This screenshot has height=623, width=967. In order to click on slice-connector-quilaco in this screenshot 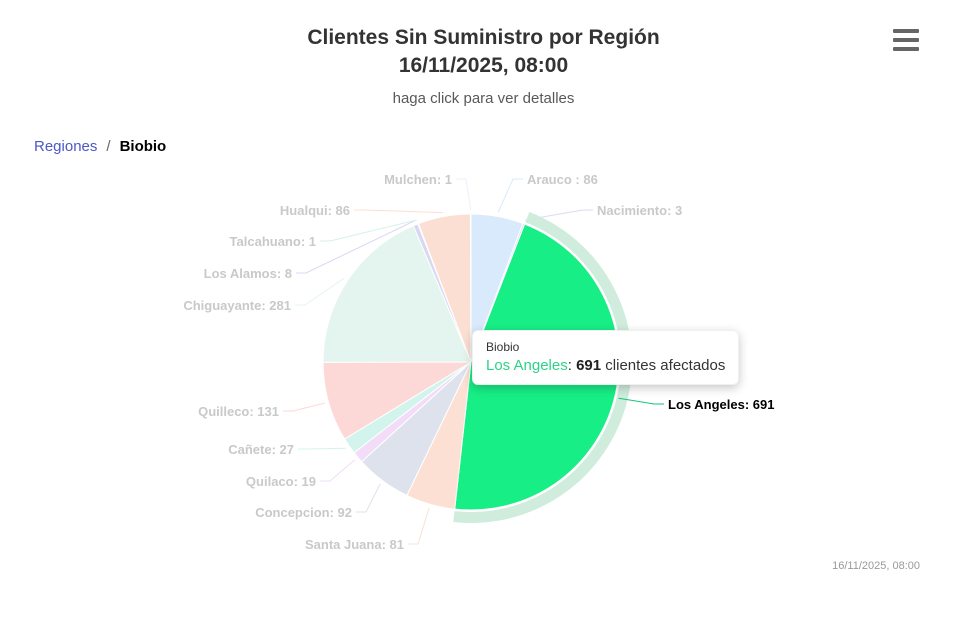, I will do `click(338, 470)`.